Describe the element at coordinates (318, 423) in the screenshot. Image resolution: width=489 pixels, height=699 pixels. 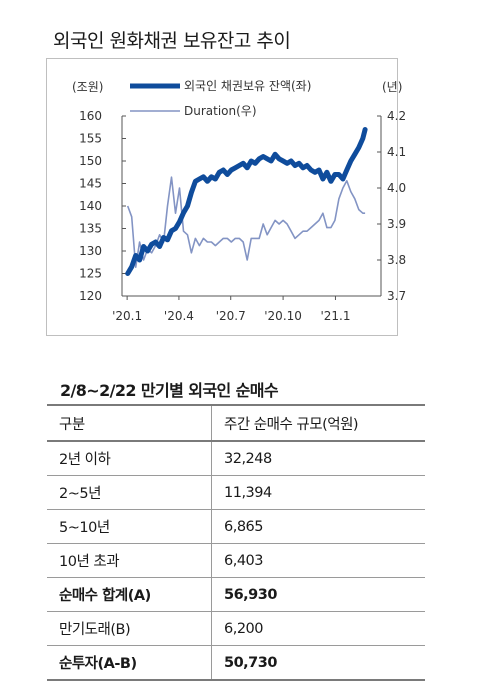
I see `header-amount: 주간 순매수 규모(억원)` at that location.